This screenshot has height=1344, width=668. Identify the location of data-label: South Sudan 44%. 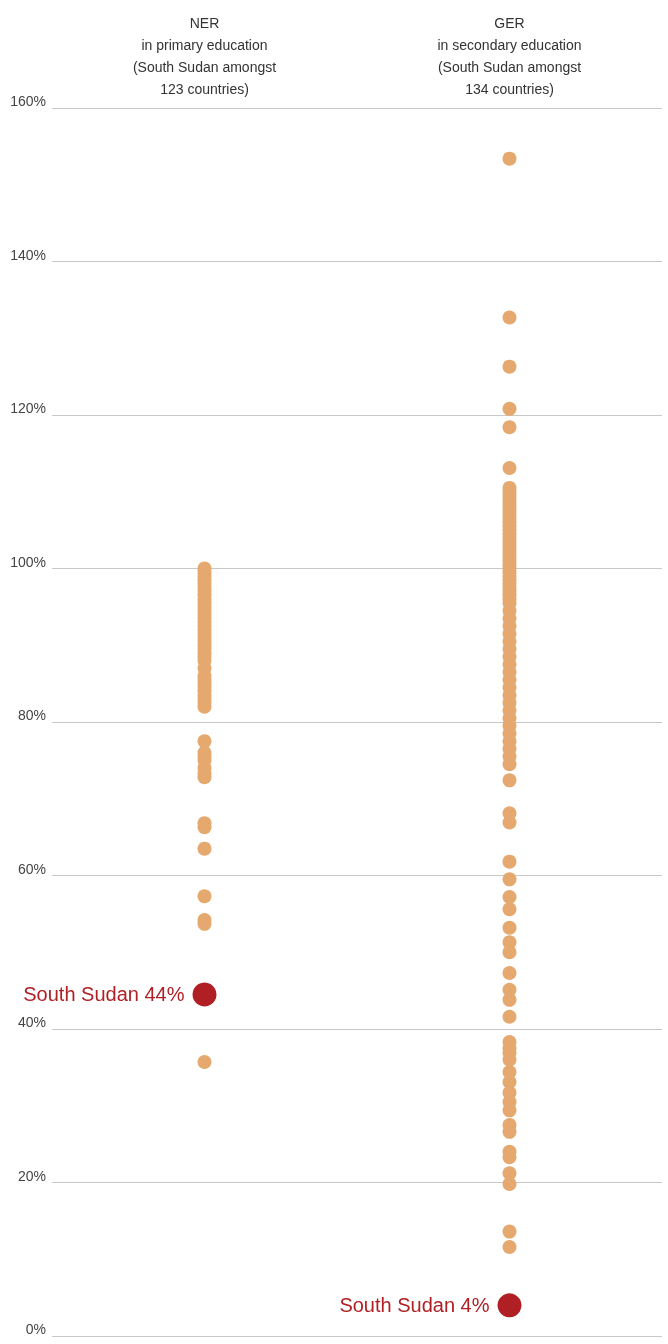
(104, 994).